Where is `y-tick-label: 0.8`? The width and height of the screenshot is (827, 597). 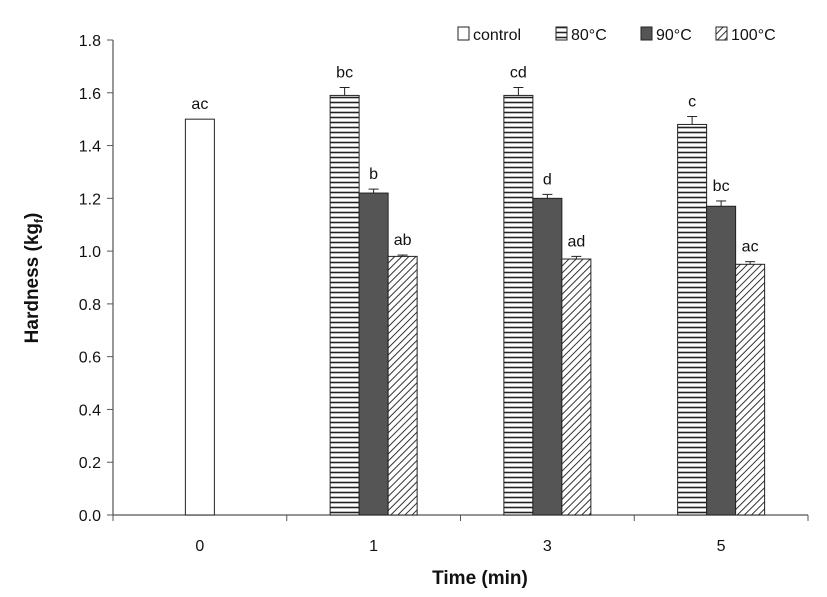
y-tick-label: 0.8 is located at coordinates (90, 305).